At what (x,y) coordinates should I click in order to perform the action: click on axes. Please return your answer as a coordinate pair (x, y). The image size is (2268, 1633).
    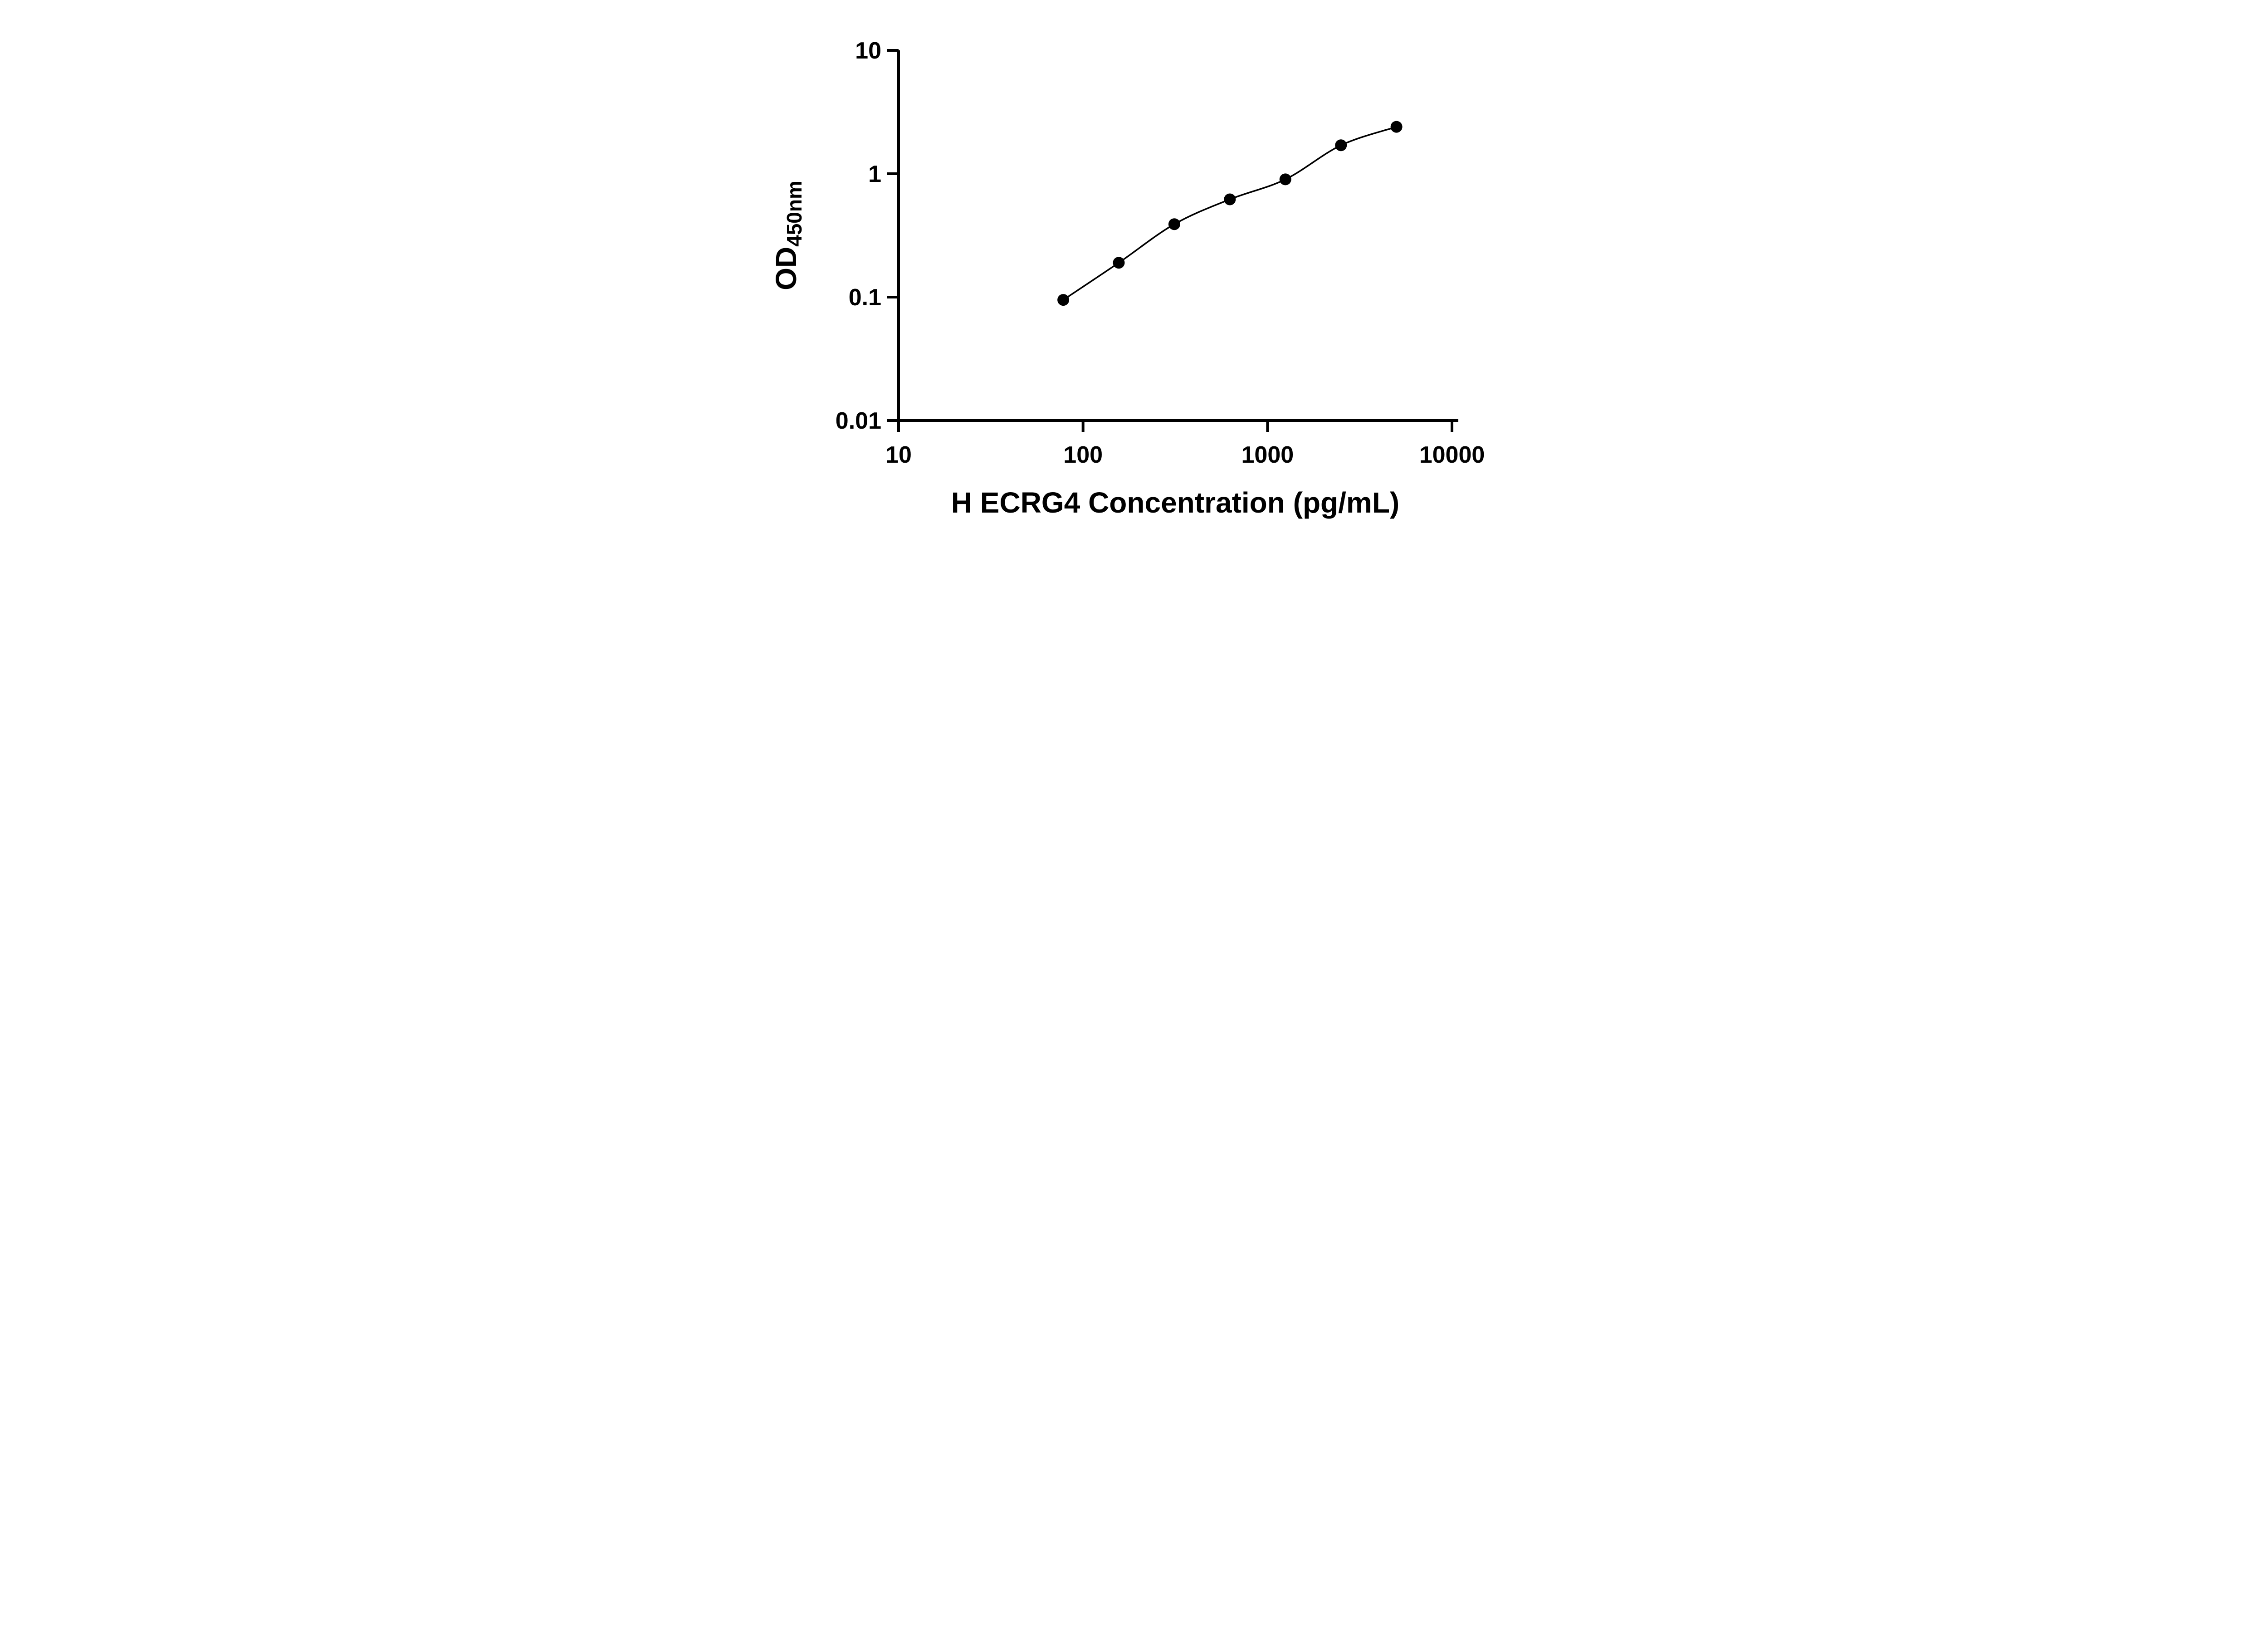
    Looking at the image, I should click on (1177, 236).